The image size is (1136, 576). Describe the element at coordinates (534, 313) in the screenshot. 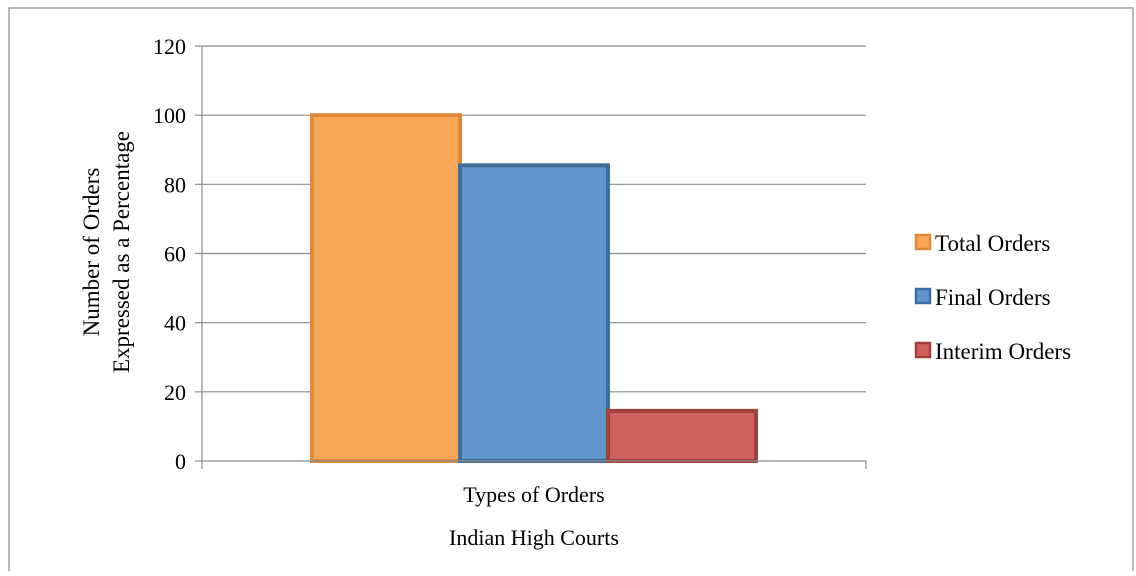

I see `bar-final-orders` at that location.